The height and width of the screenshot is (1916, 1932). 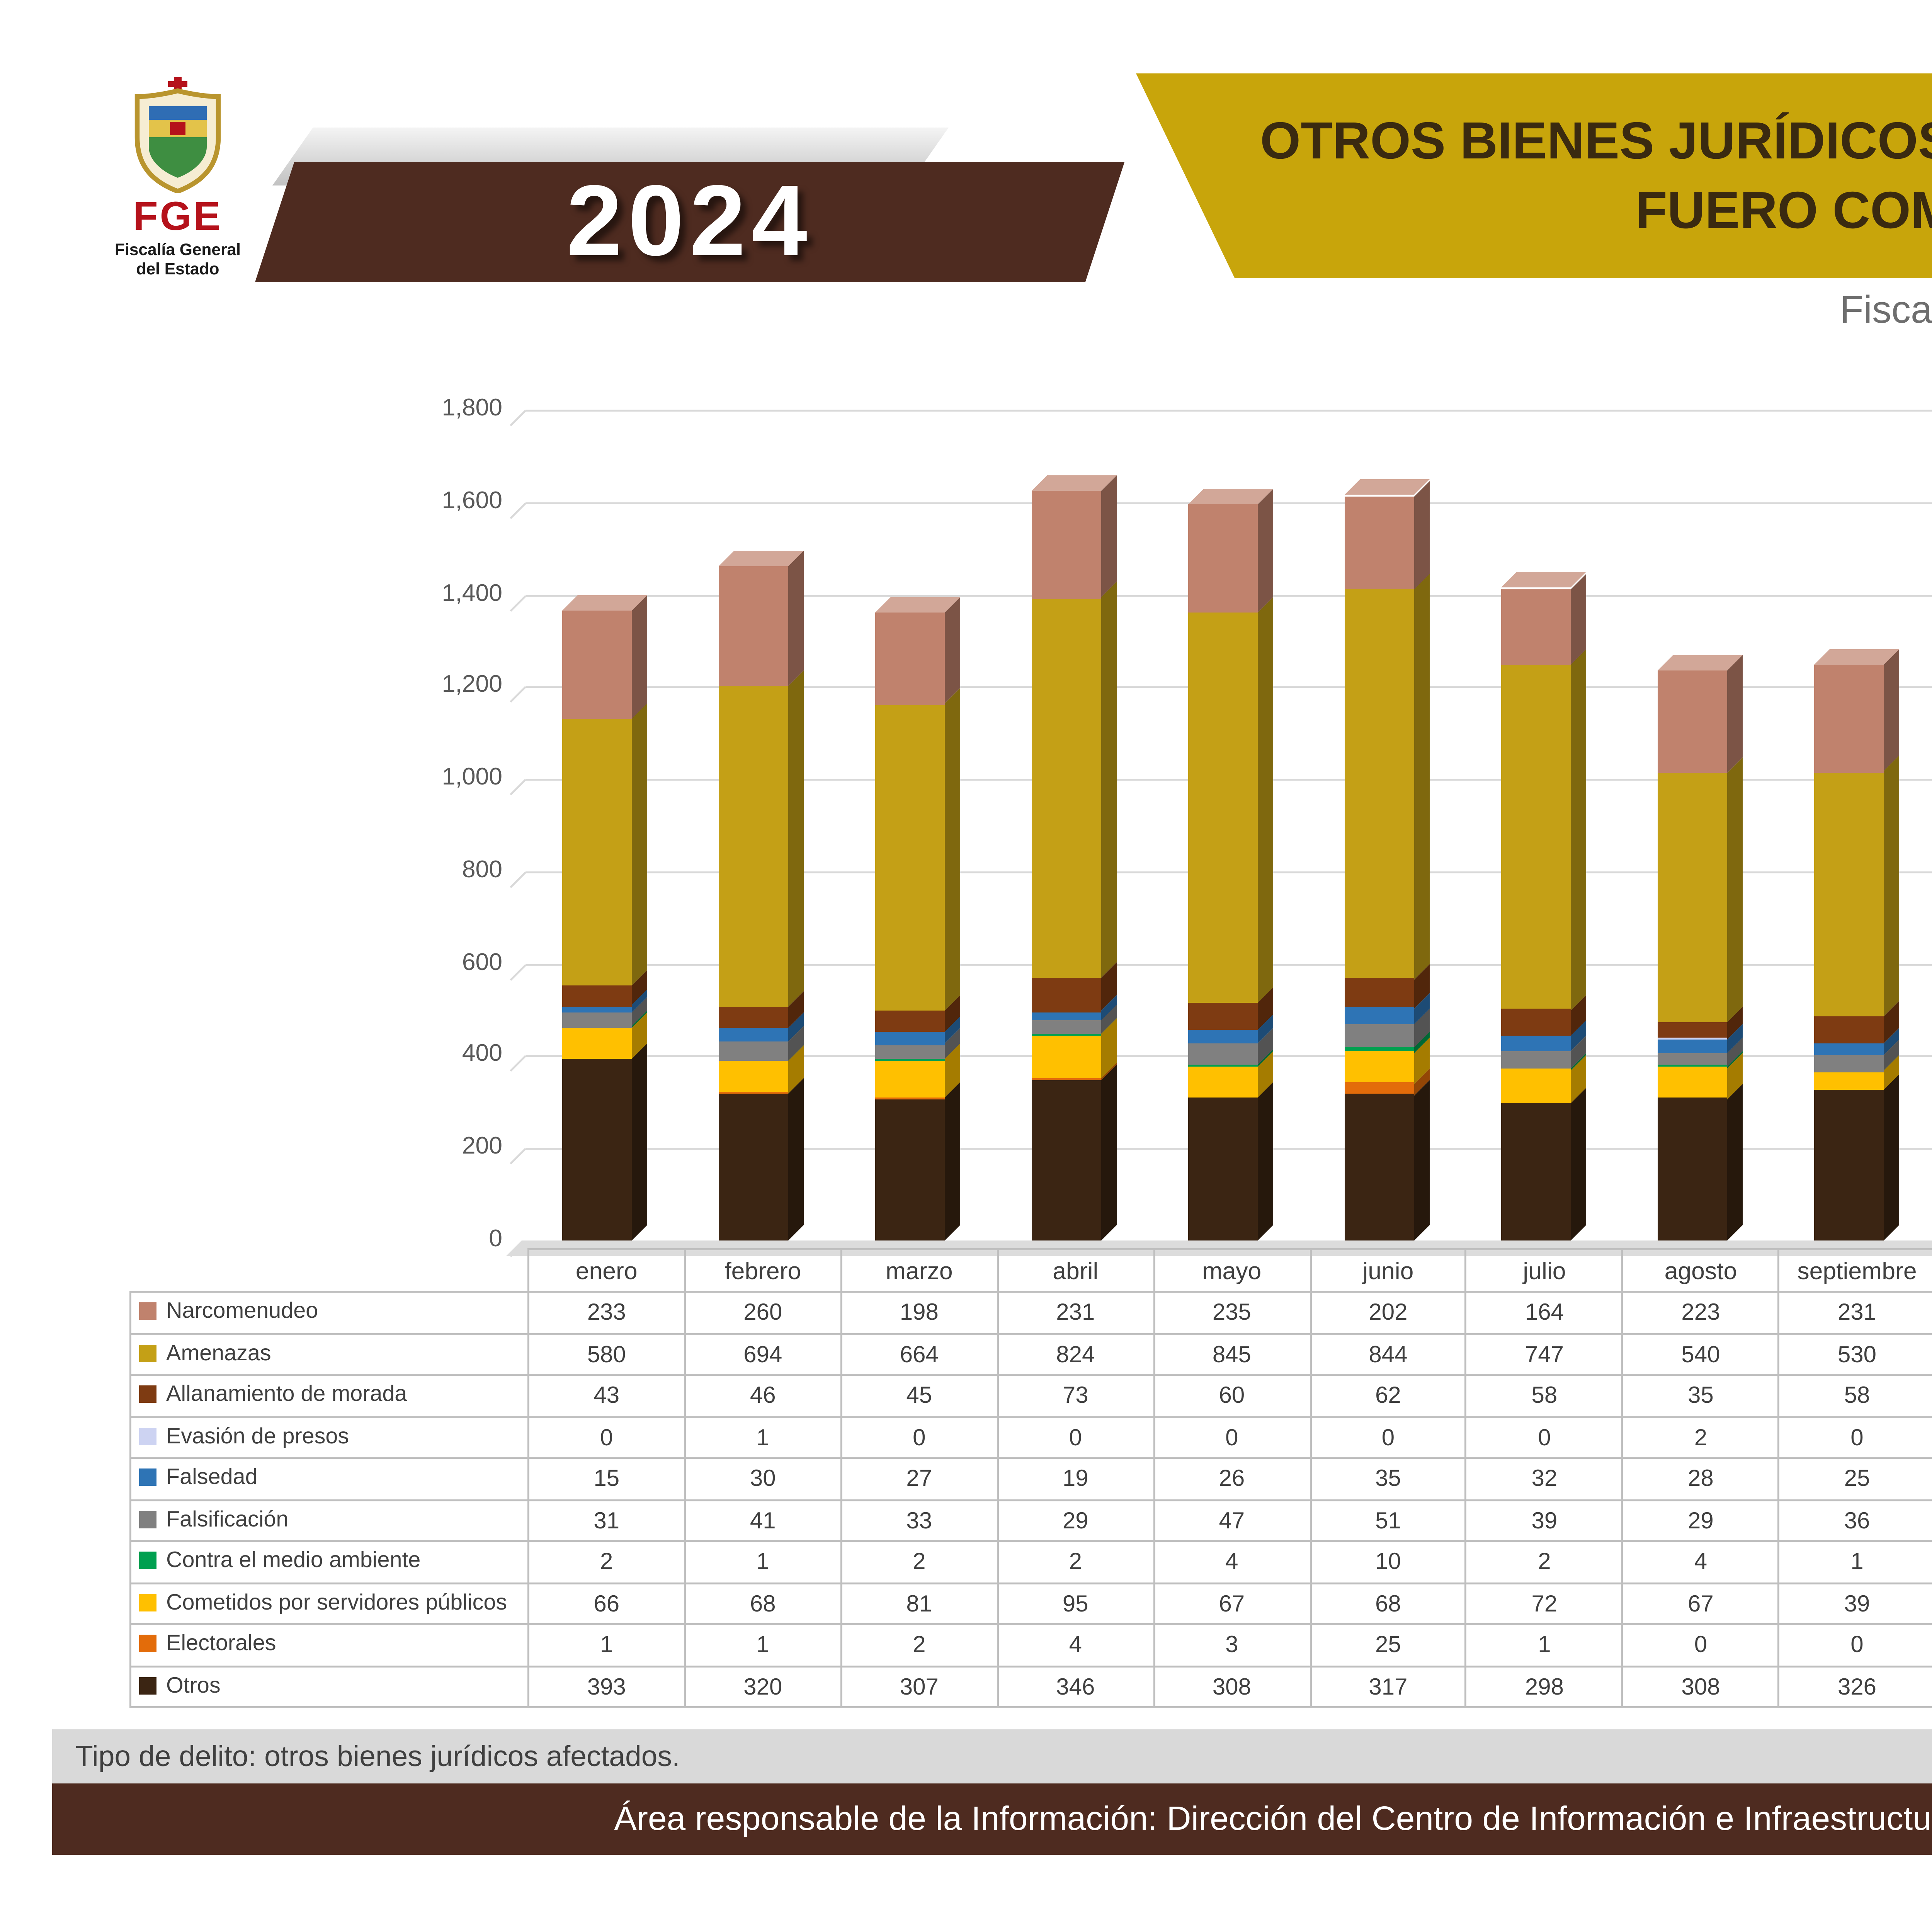 I want to click on bar-agosto, so click(x=1699, y=825).